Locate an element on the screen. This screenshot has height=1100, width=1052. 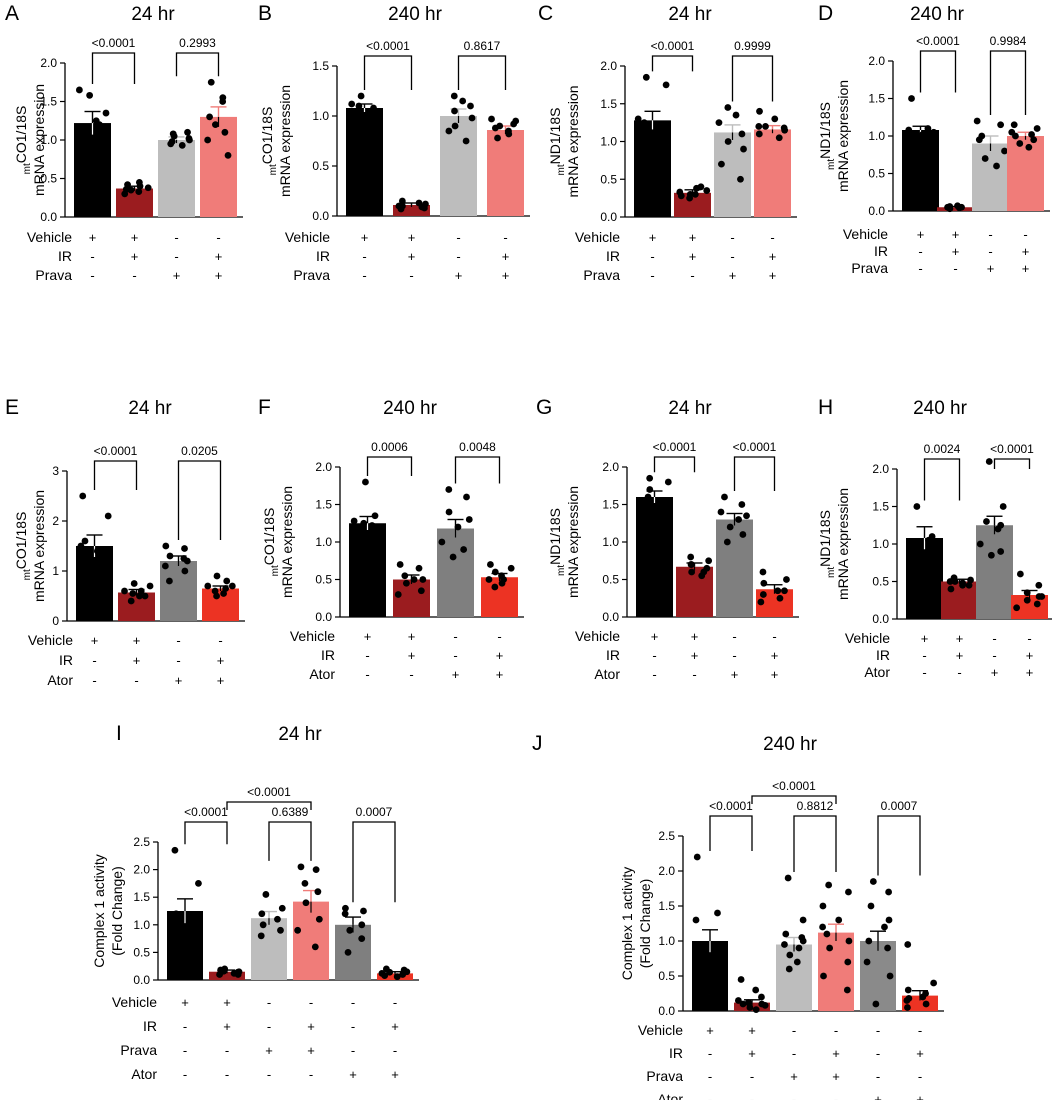
comparison-bracket: 0.8812 is located at coordinates (815, 835).